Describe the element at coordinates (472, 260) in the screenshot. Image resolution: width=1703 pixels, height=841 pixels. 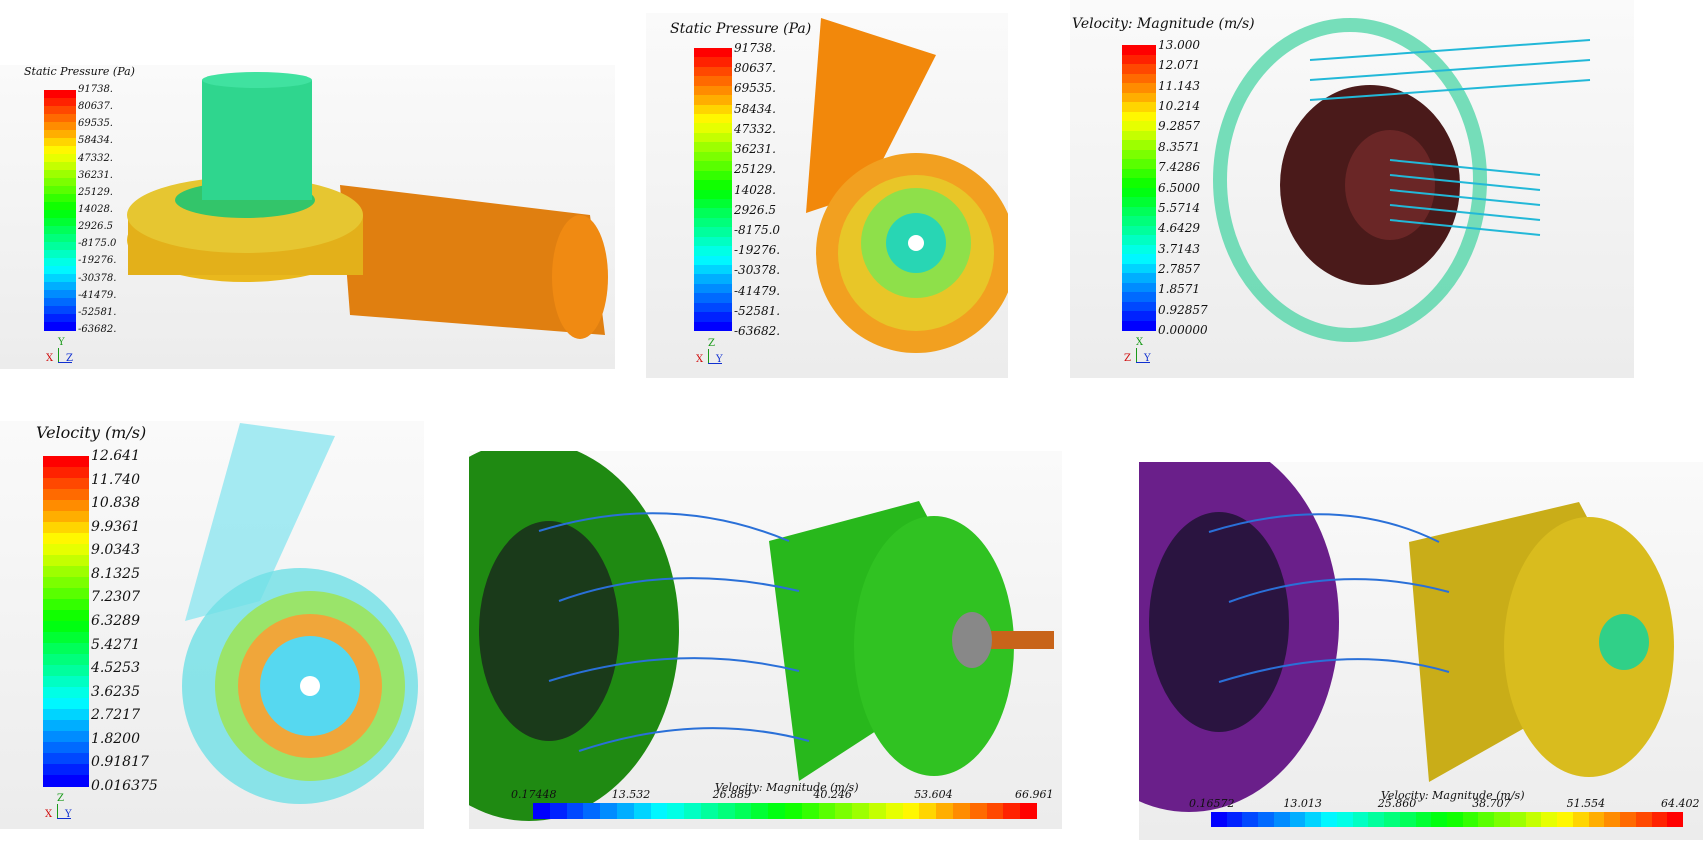
I see `outlet-pipe` at that location.